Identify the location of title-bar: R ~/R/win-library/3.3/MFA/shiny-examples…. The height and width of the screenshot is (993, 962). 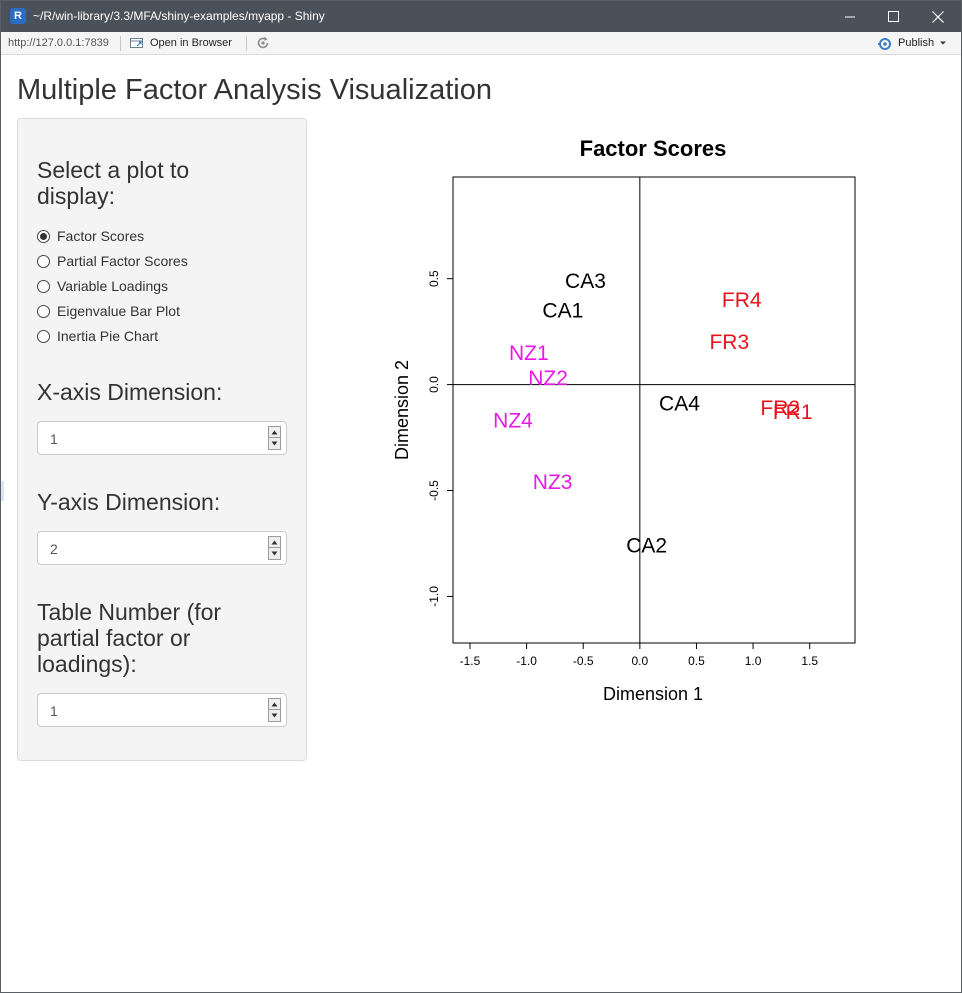
(481, 16).